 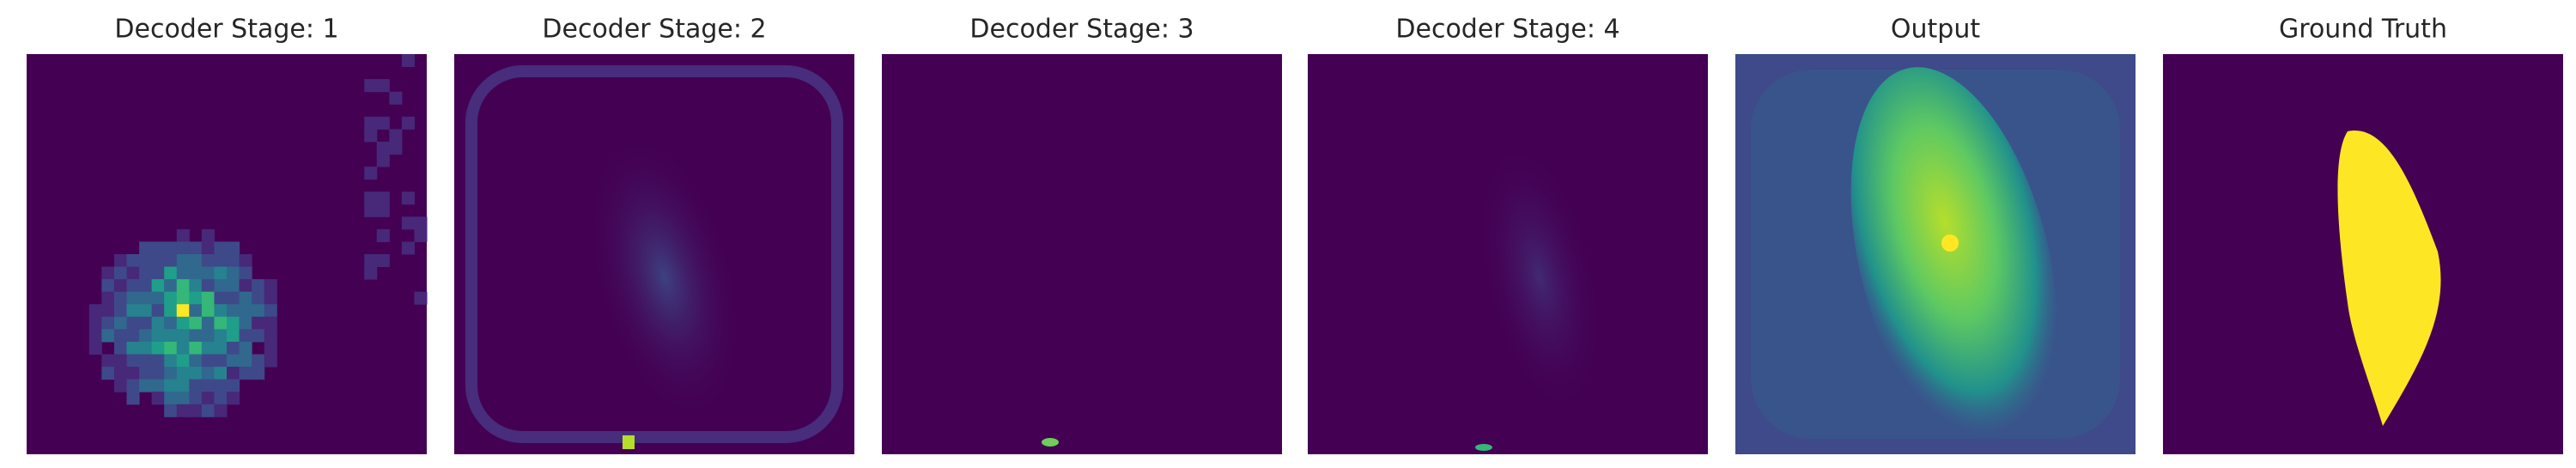 I want to click on panel-title: Decoder Stage: 1, so click(x=226, y=30).